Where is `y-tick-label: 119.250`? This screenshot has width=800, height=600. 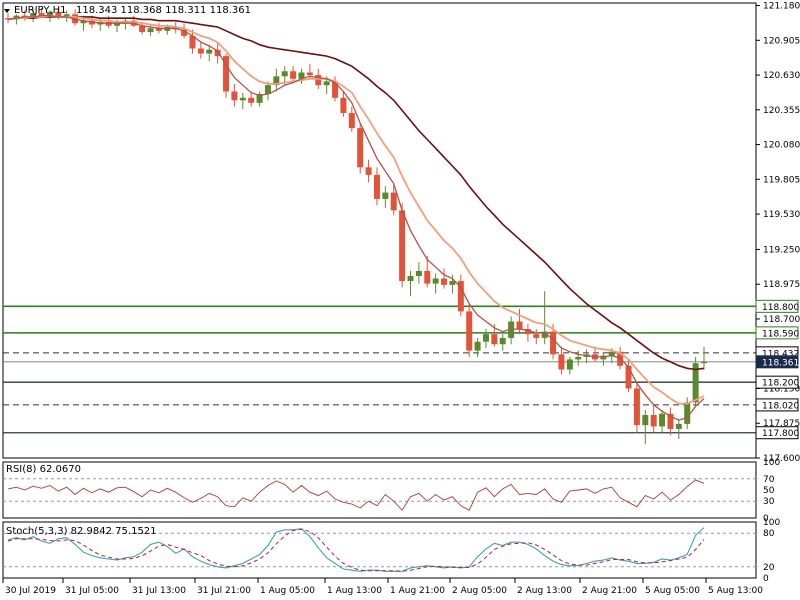 y-tick-label: 119.250 is located at coordinates (781, 250).